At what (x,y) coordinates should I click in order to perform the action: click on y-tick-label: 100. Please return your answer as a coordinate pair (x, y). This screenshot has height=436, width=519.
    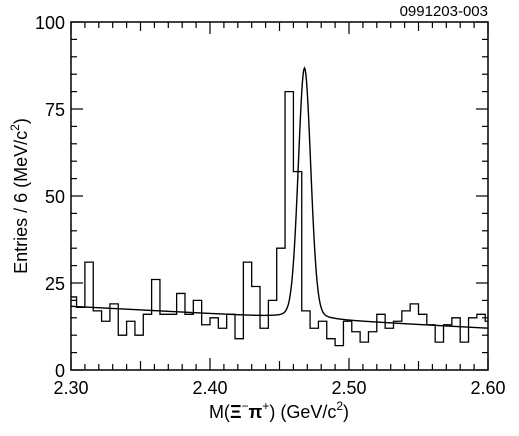
    Looking at the image, I should click on (50, 23).